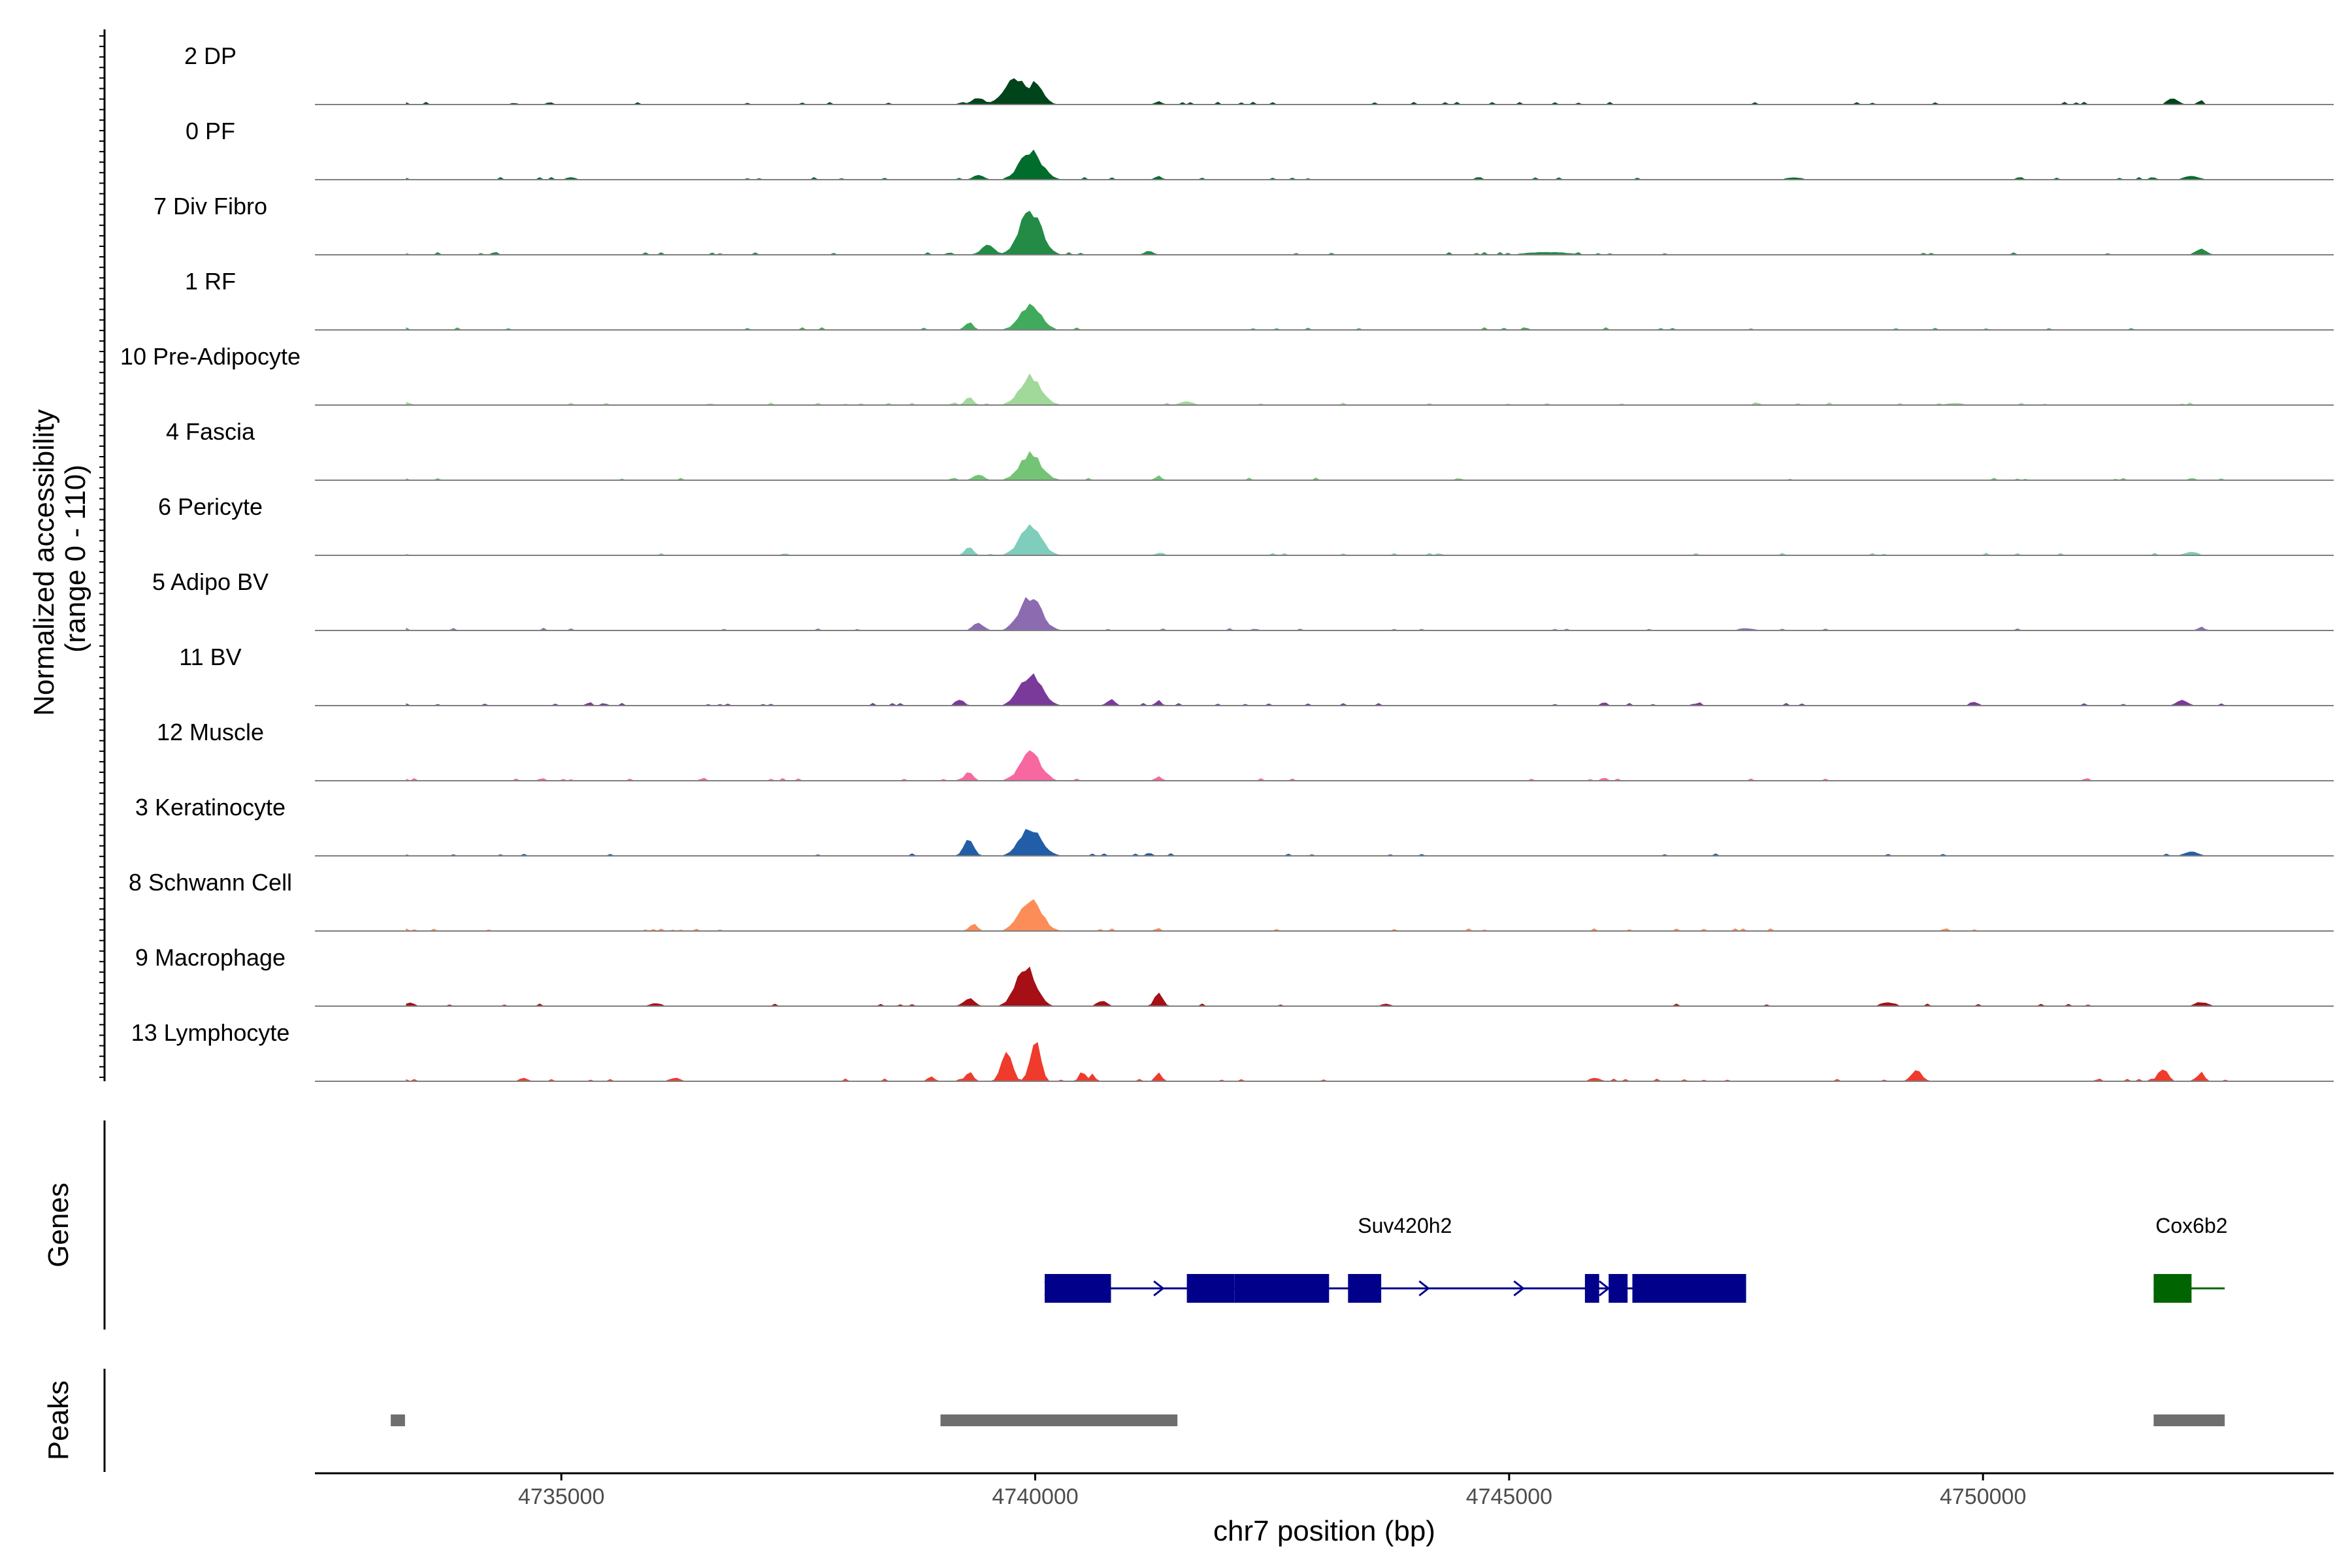 Image resolution: width=2352 pixels, height=1568 pixels. What do you see at coordinates (210, 55) in the screenshot?
I see `track-label-1: 2 DP` at bounding box center [210, 55].